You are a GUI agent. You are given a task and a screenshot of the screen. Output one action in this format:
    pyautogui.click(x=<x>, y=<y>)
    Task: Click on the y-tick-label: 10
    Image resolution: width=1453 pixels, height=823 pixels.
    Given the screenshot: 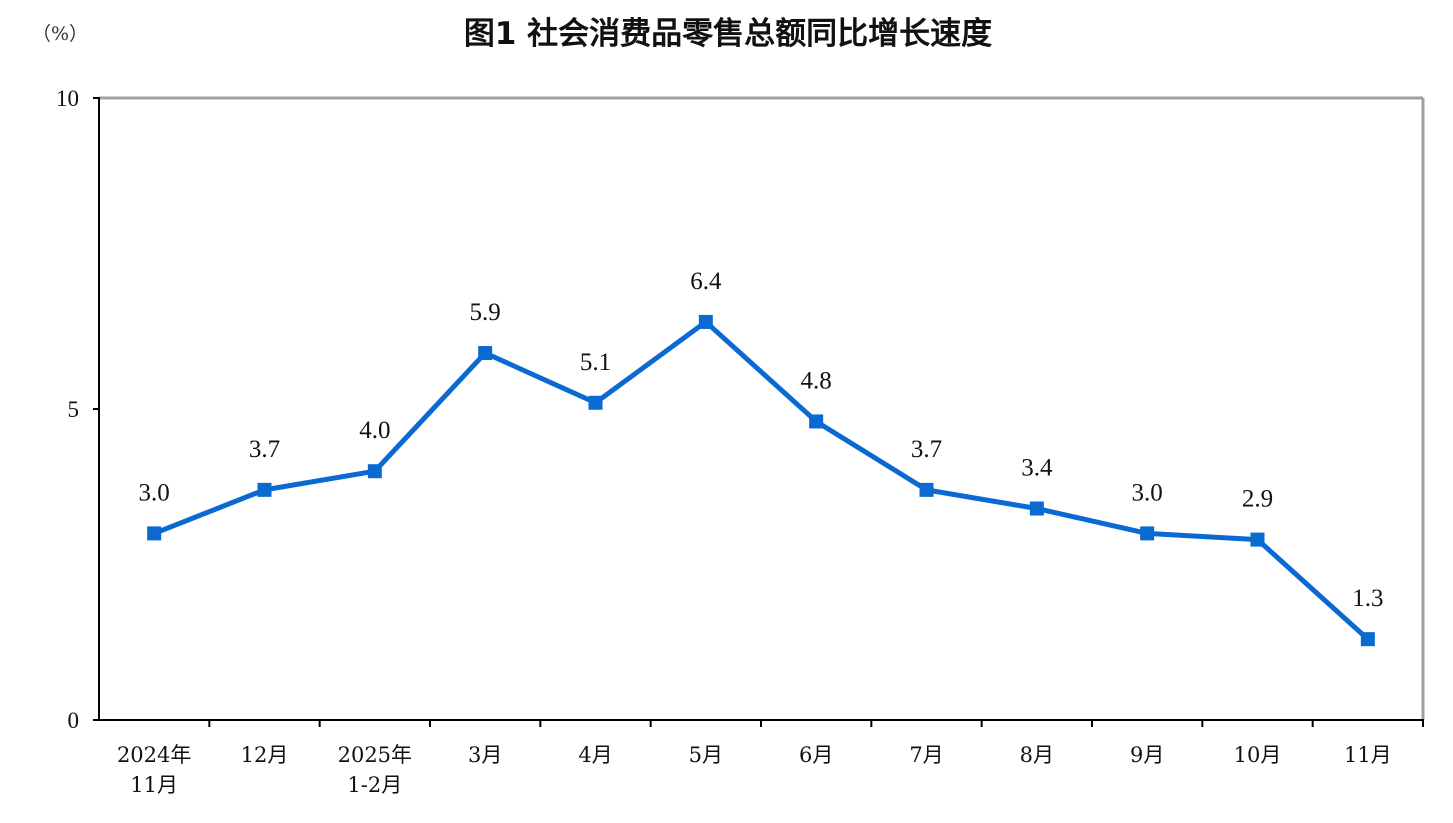 What is the action you would take?
    pyautogui.click(x=67, y=98)
    